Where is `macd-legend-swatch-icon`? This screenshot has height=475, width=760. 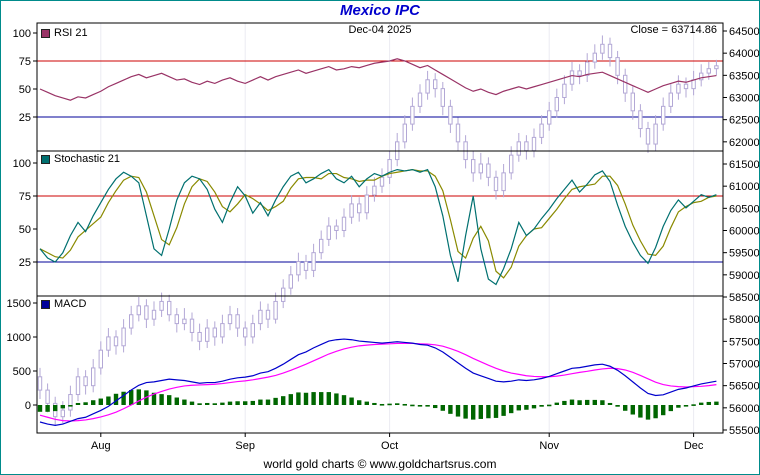 macd-legend-swatch-icon is located at coordinates (45, 304).